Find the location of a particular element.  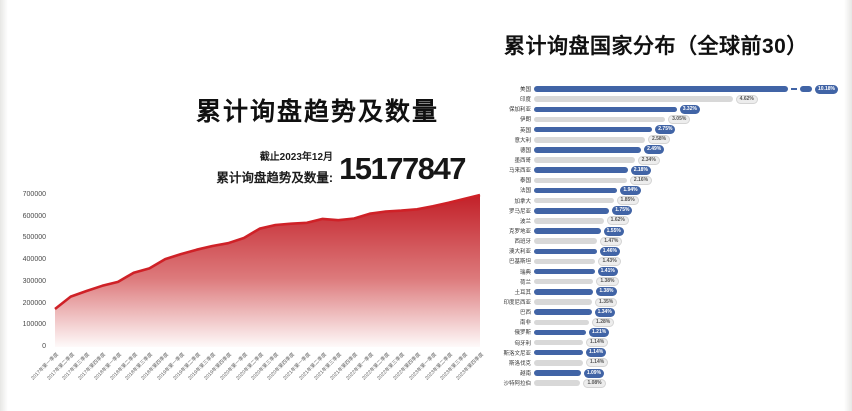

bar-value-badge: 3.32% is located at coordinates (689, 109).